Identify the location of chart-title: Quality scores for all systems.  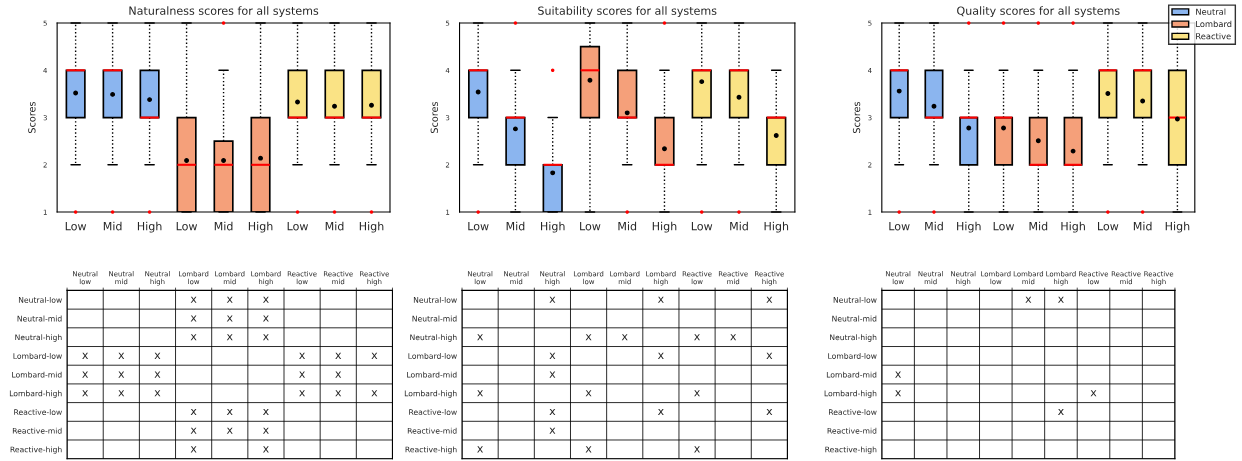
(1038, 12).